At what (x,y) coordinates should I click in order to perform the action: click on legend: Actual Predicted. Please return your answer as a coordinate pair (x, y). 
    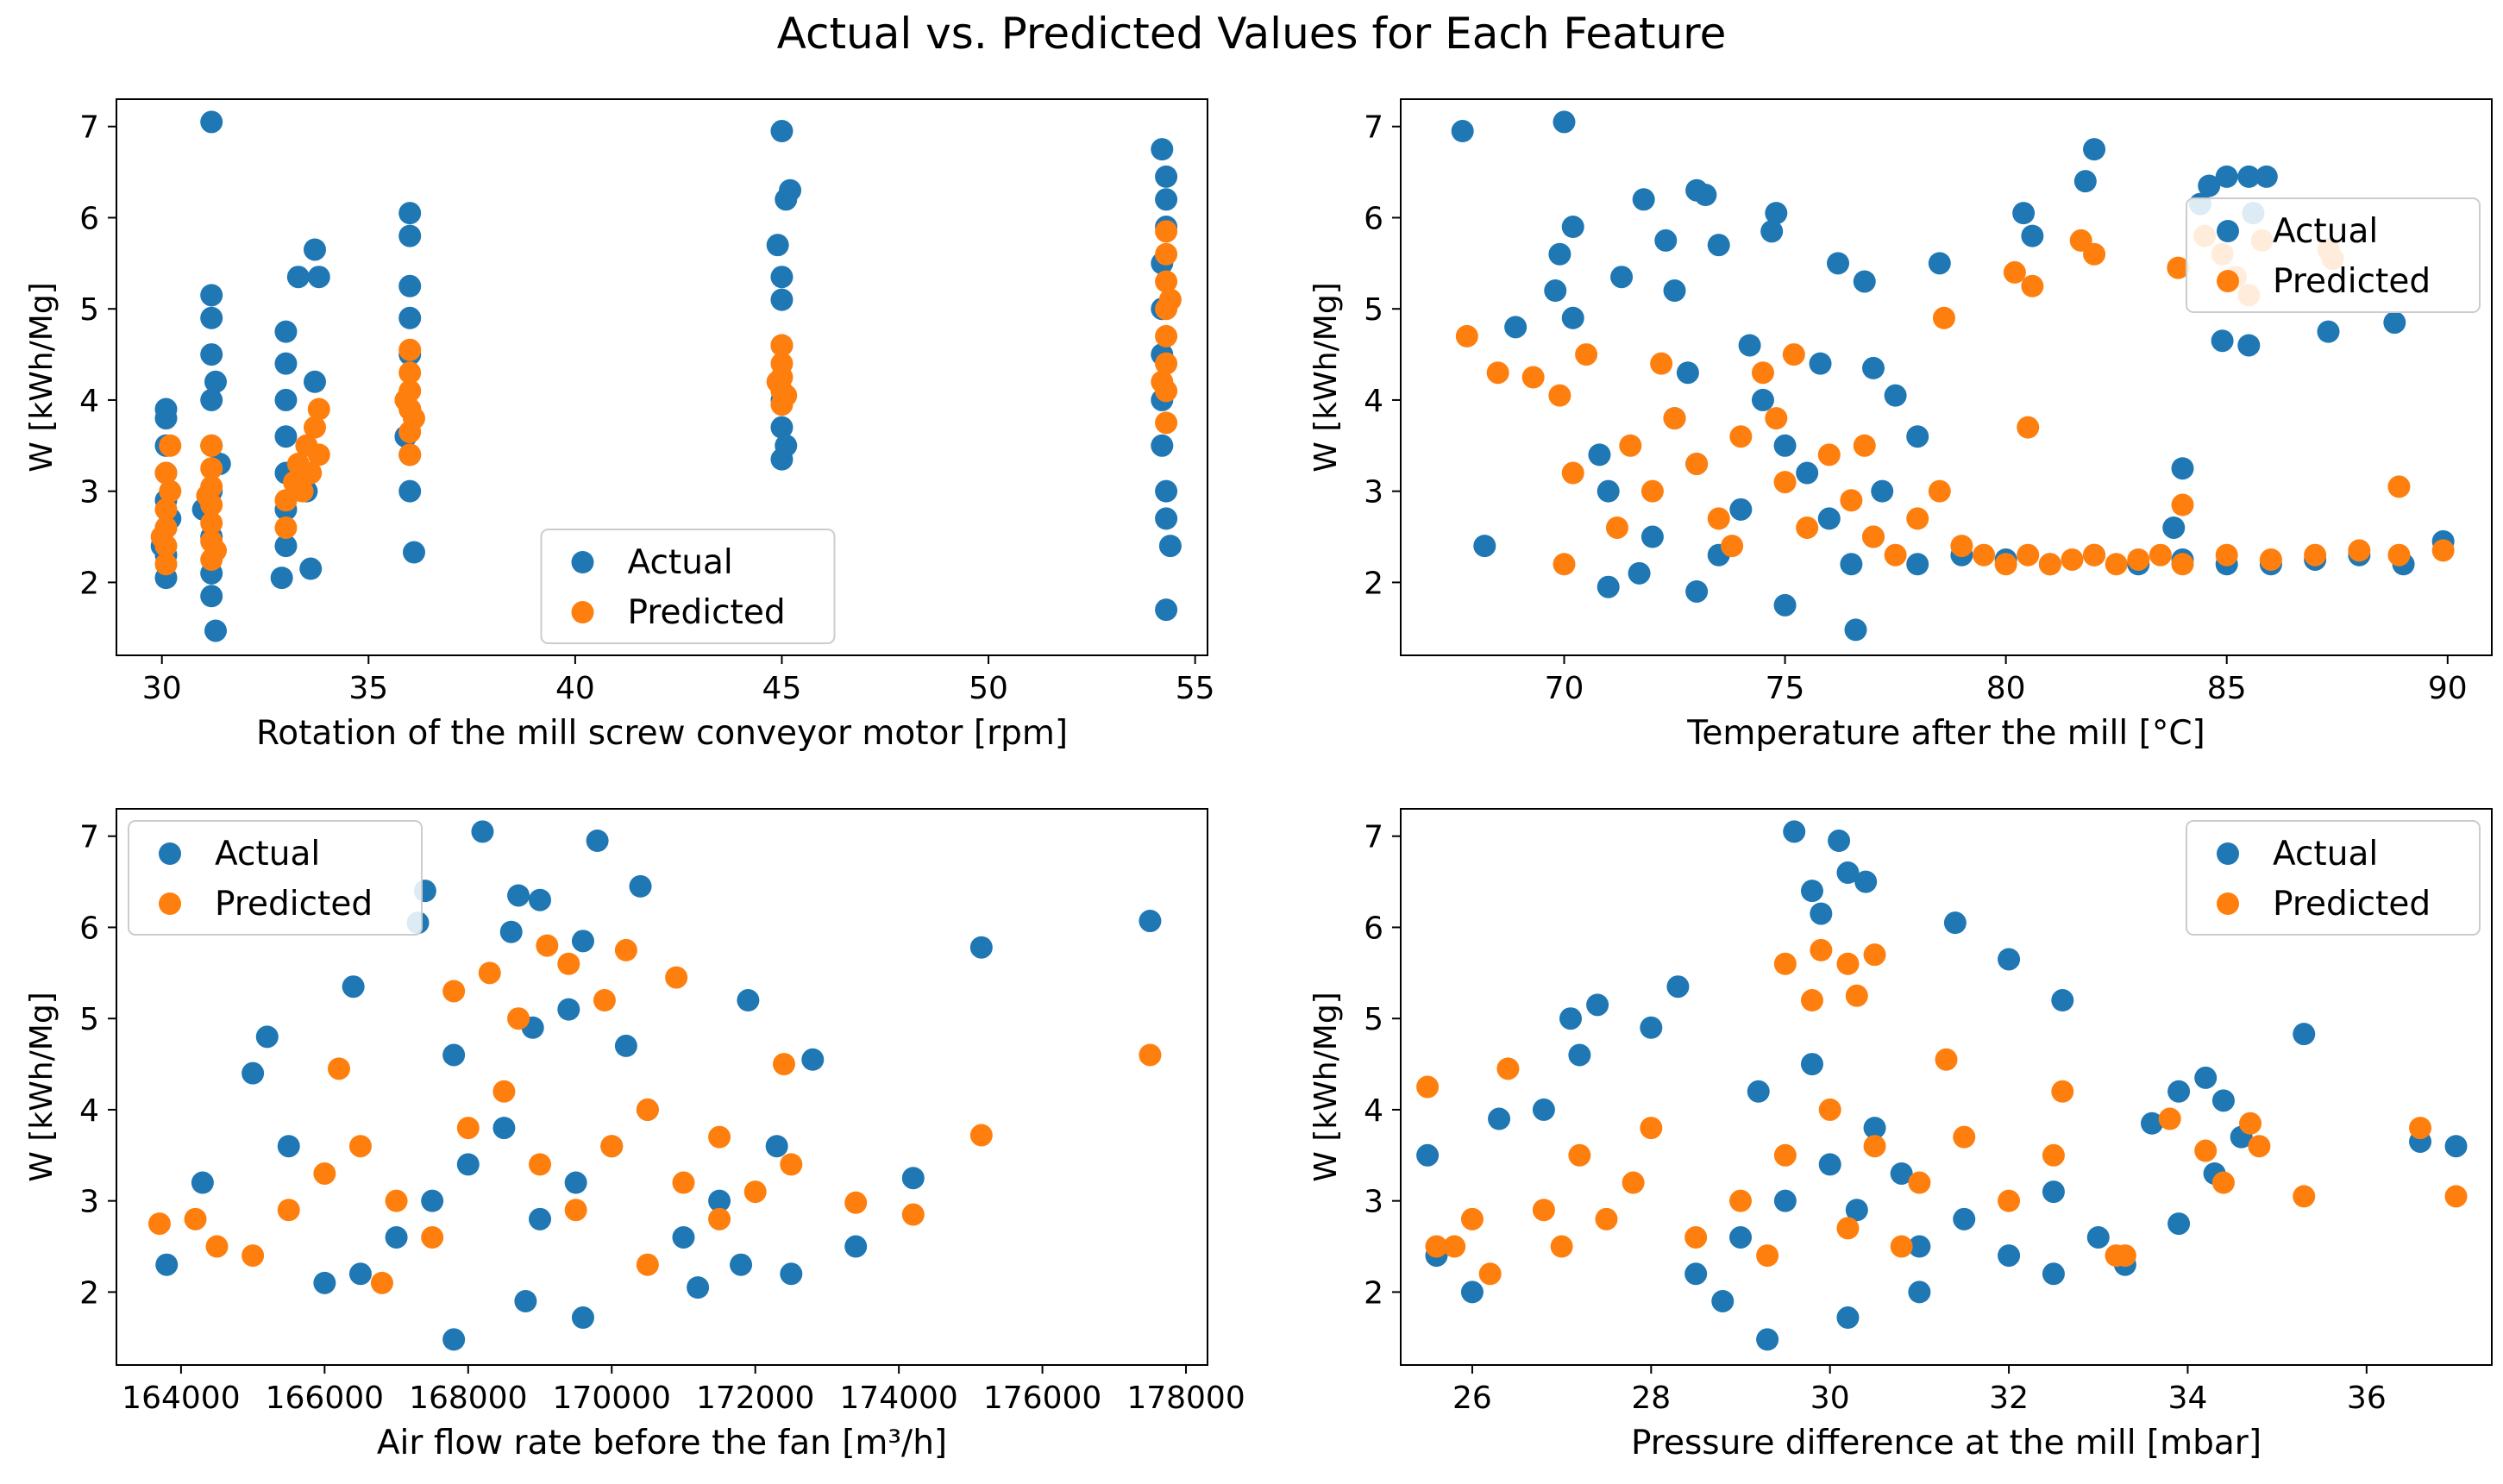
    Looking at the image, I should click on (2333, 255).